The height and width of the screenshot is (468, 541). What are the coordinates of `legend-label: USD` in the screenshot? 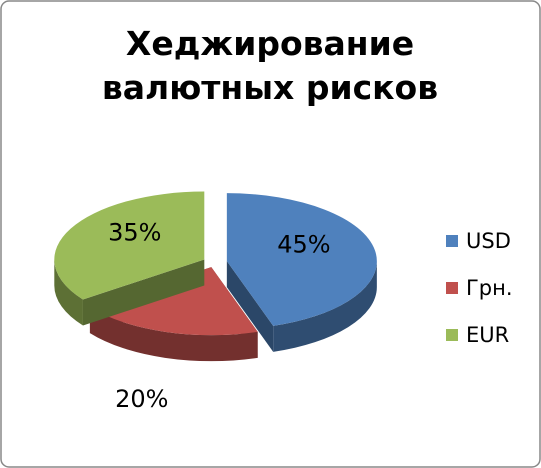 It's located at (488, 241).